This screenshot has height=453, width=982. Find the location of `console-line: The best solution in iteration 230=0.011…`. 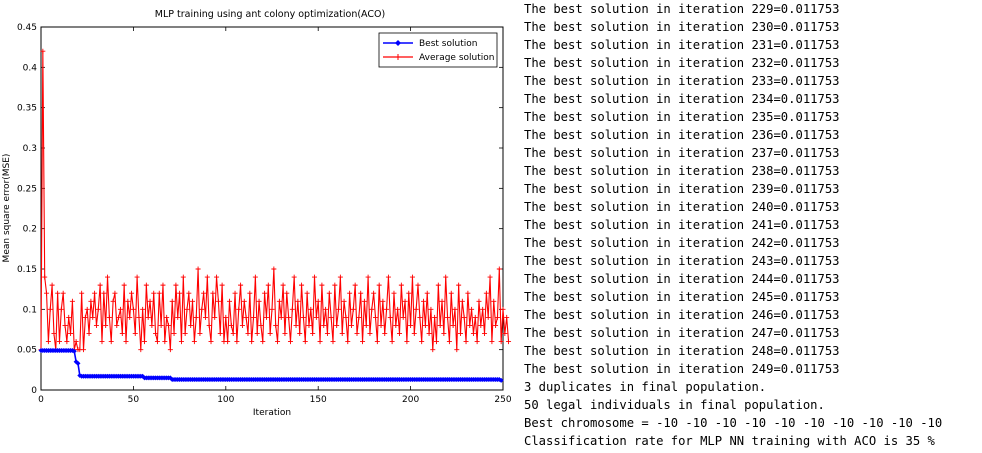

console-line: The best solution in iteration 230=0.011… is located at coordinates (682, 27).